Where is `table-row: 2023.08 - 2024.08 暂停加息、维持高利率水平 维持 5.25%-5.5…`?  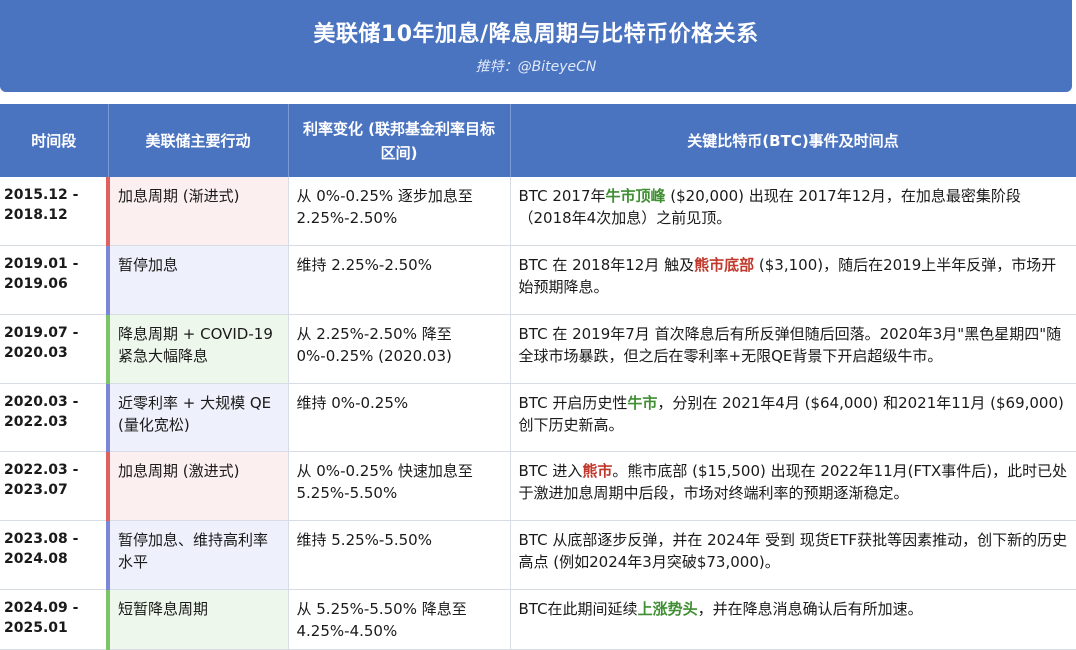
table-row: 2023.08 - 2024.08 暂停加息、维持高利率水平 维持 5.25%-5.5… is located at coordinates (538, 555).